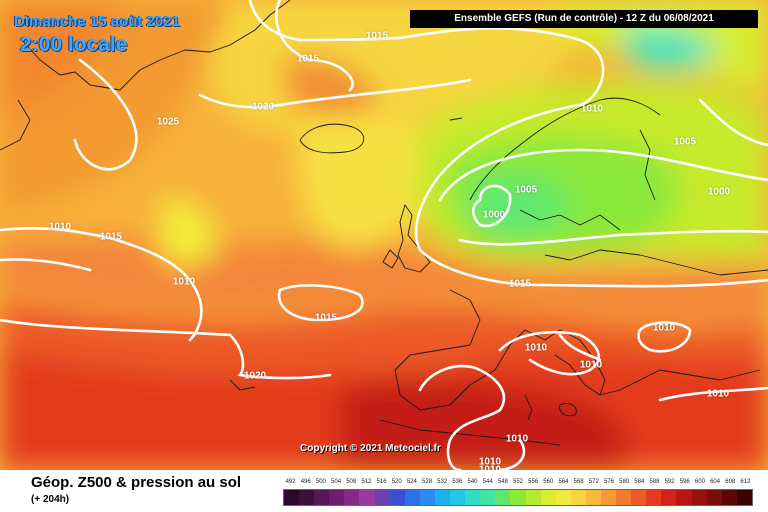 The height and width of the screenshot is (512, 768). Describe the element at coordinates (290, 482) in the screenshot. I see `scale-value: 492` at that location.